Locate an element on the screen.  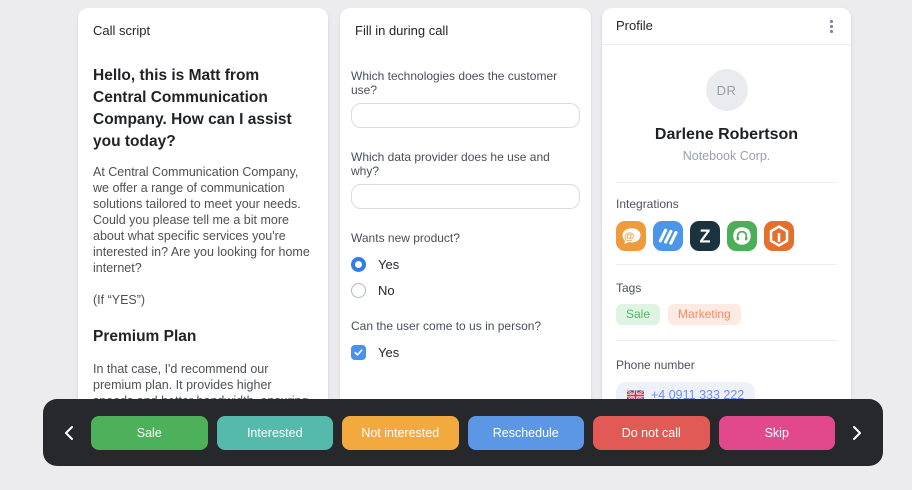
contact-name: Darlene Robertson is located at coordinates (726, 134).